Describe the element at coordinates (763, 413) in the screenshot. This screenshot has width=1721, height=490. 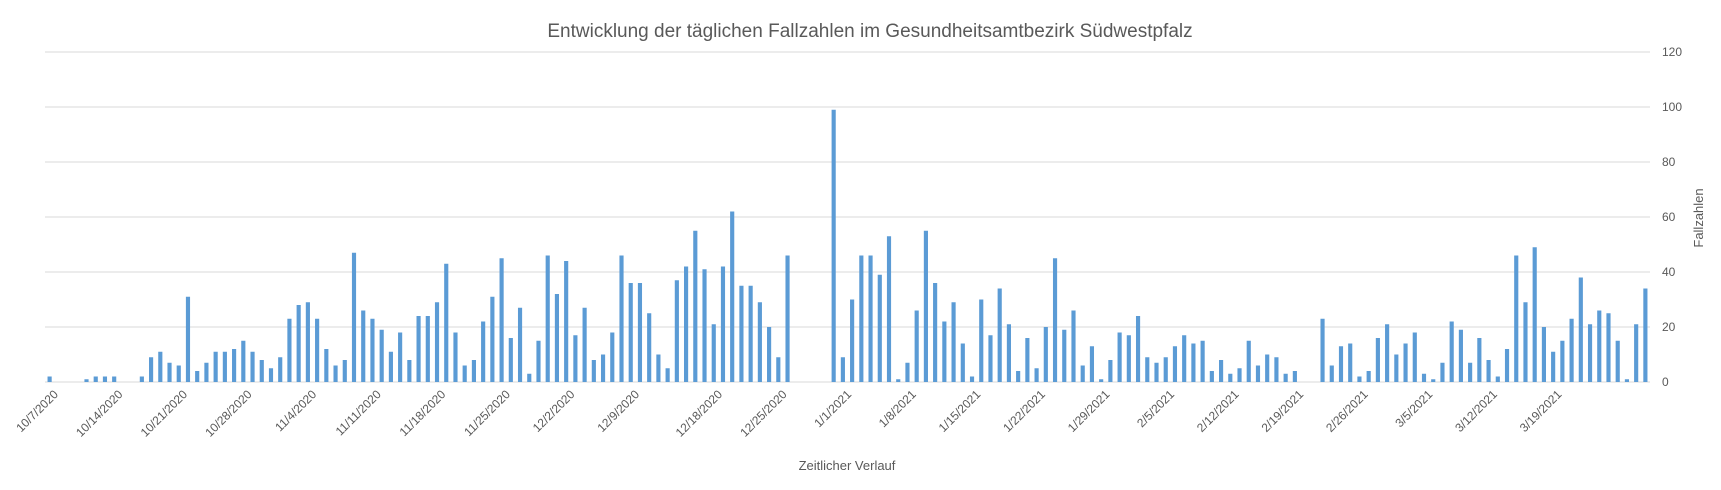
I see `x-tick-label: 12/25/2020` at that location.